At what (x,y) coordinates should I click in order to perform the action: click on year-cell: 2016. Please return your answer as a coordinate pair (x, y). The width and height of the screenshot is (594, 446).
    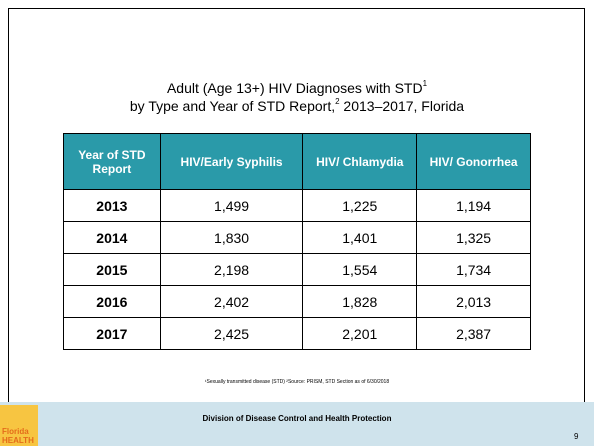
    Looking at the image, I should click on (112, 301).